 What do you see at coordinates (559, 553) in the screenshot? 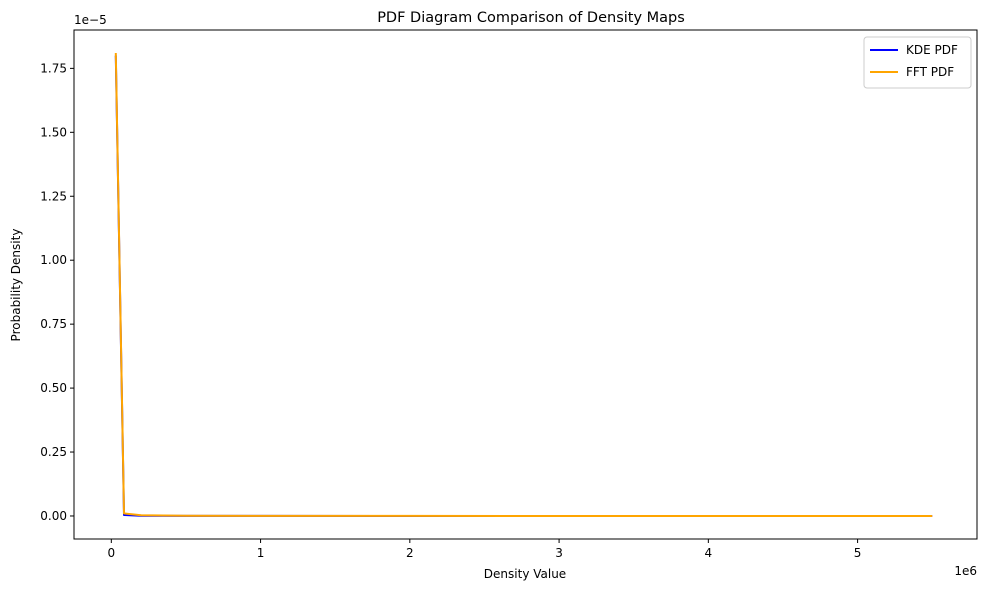
I see `x-tick-label: 3` at bounding box center [559, 553].